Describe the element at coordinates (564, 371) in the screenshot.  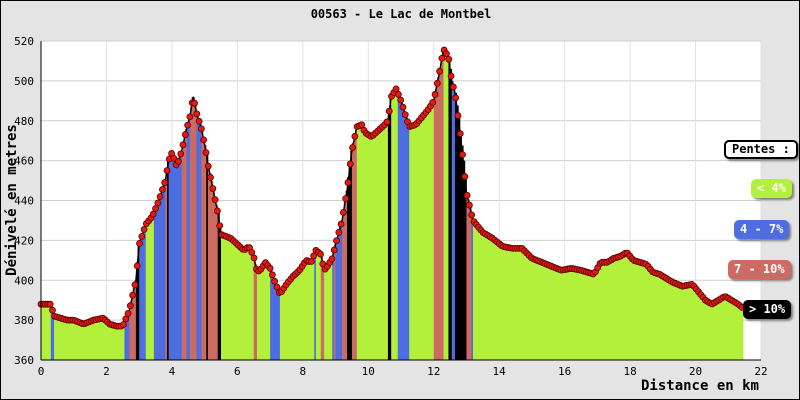
I see `x-tick-label: 16` at that location.